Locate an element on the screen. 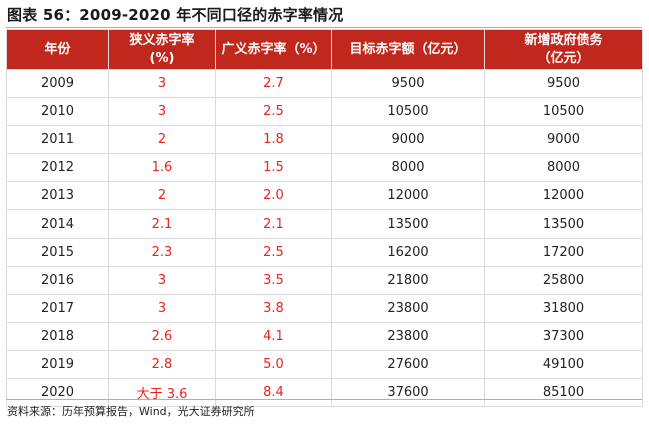  narrow-rate-cell: 1.6 is located at coordinates (162, 168).